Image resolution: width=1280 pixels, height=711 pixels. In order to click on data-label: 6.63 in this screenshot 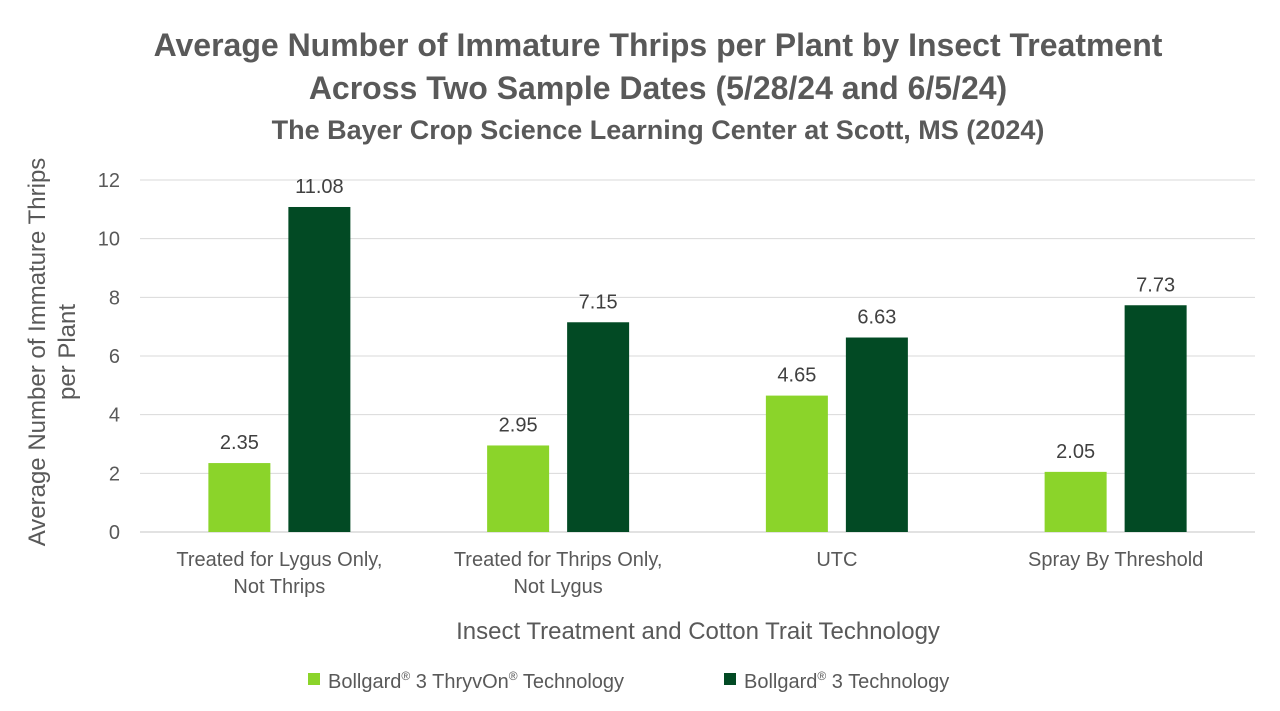, I will do `click(876, 318)`.